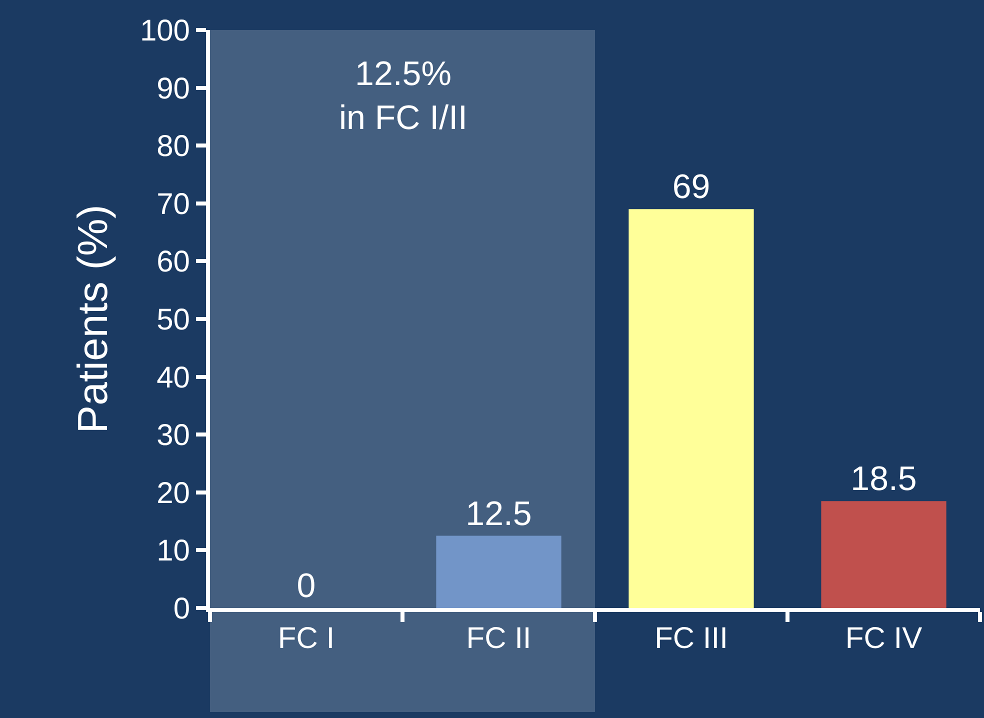  What do you see at coordinates (181, 609) in the screenshot?
I see `y-tick-label: 0` at bounding box center [181, 609].